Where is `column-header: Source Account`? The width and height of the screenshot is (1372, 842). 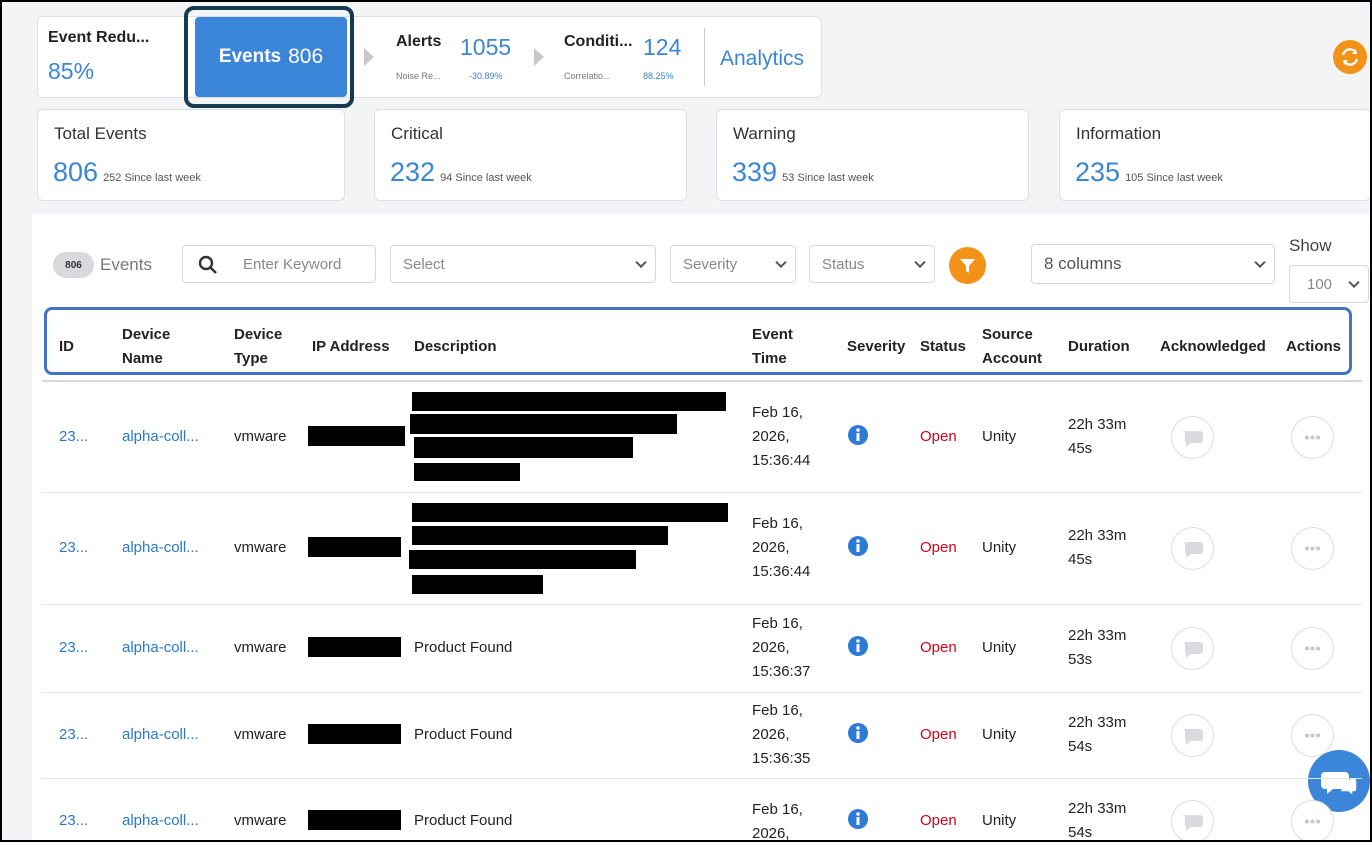 column-header: Source Account is located at coordinates (1012, 346).